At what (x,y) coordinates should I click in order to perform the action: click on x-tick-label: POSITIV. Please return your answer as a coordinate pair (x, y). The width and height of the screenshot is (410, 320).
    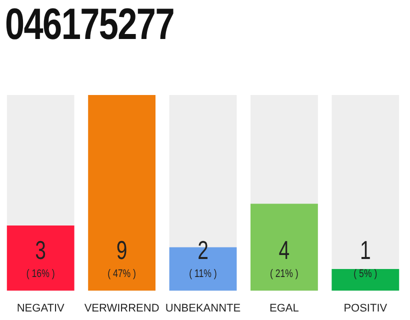
    Looking at the image, I should click on (366, 308).